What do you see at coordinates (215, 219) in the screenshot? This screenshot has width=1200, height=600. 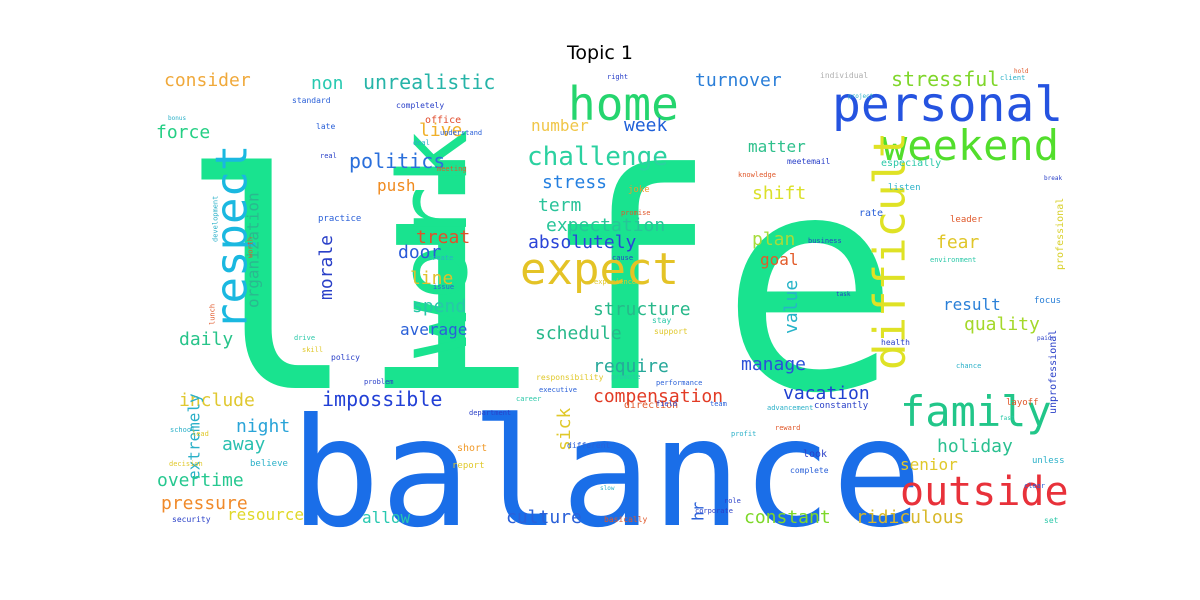 I see `word-development: development` at bounding box center [215, 219].